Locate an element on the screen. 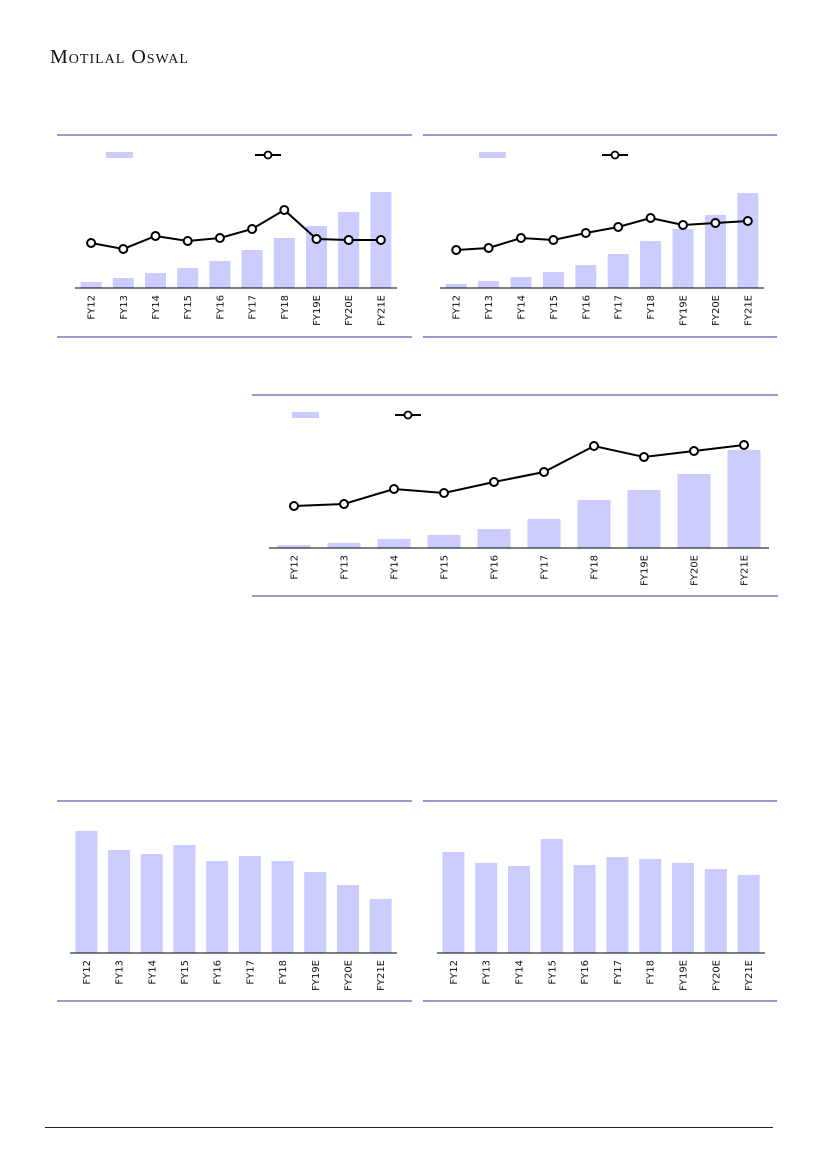  brand-logo: Motilal Oswal is located at coordinates (119, 57).